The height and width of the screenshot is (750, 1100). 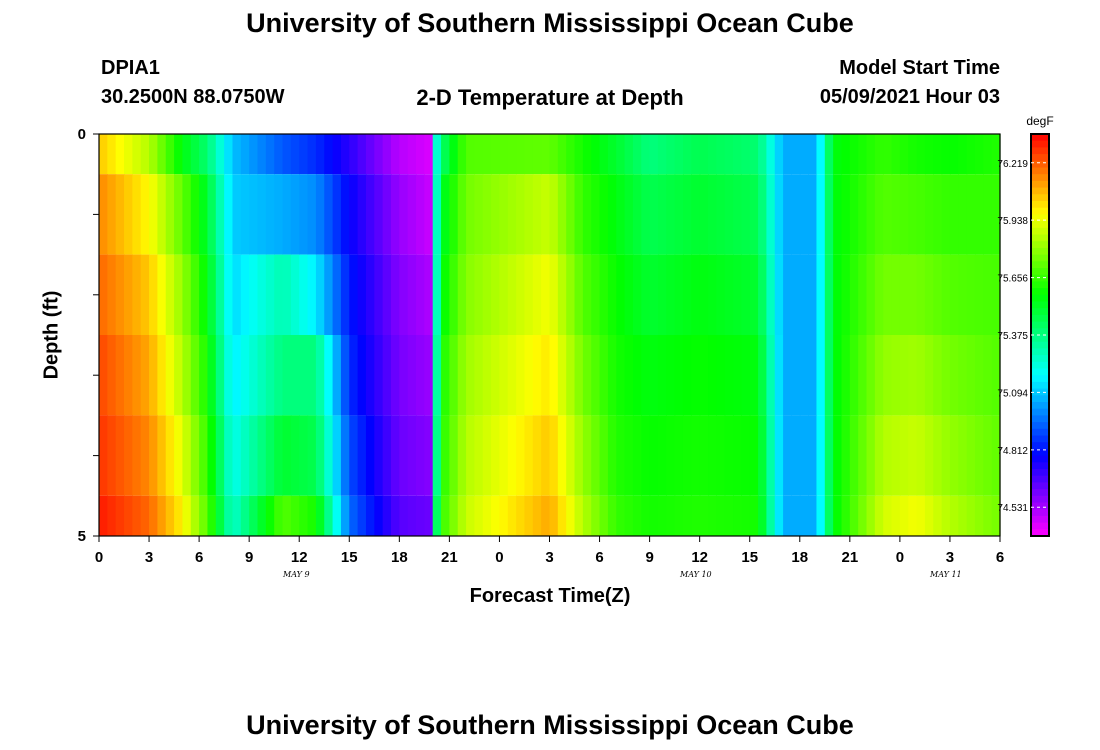 I want to click on x-tick-label: 9, so click(x=649, y=557).